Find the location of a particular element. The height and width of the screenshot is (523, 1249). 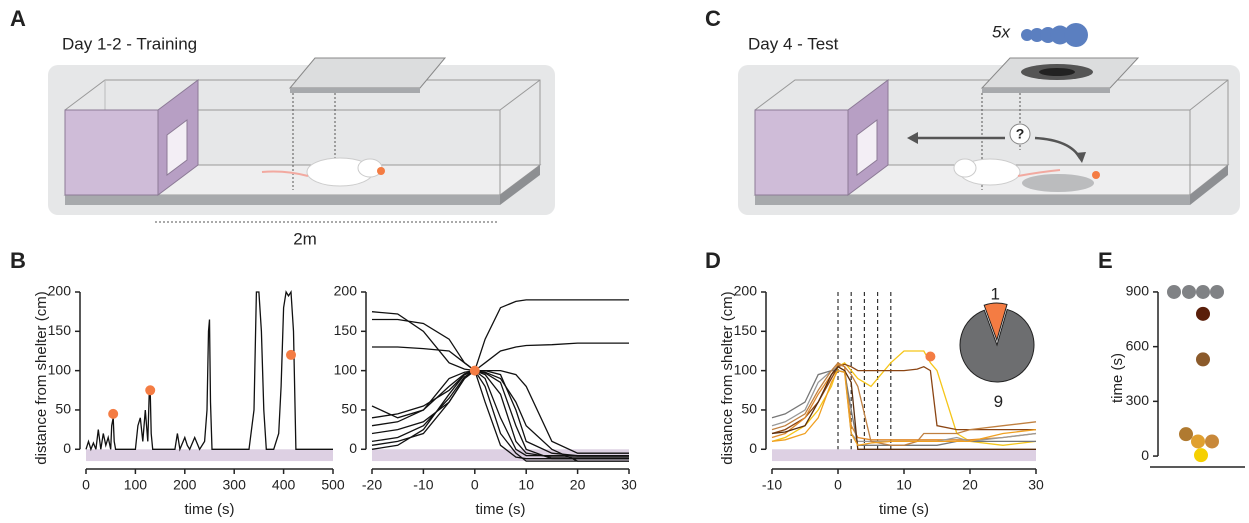

x-tick-label: 400 is located at coordinates (284, 485).